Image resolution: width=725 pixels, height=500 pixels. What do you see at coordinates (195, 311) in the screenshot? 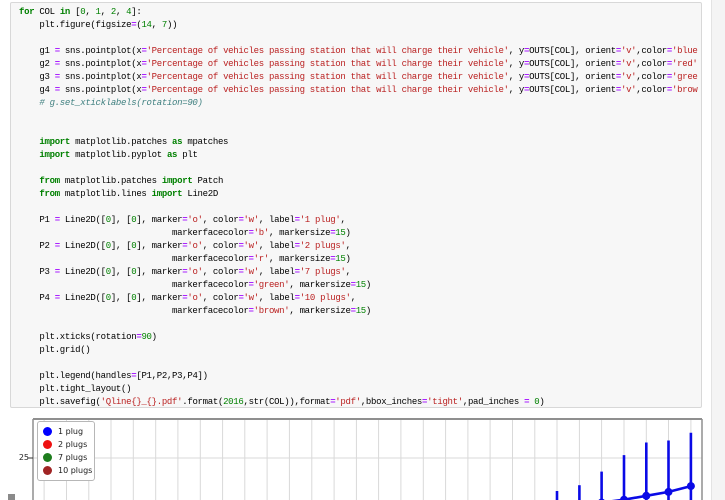
I see `code-line: markerfacecolor='brown', markersize=15)` at bounding box center [195, 311].